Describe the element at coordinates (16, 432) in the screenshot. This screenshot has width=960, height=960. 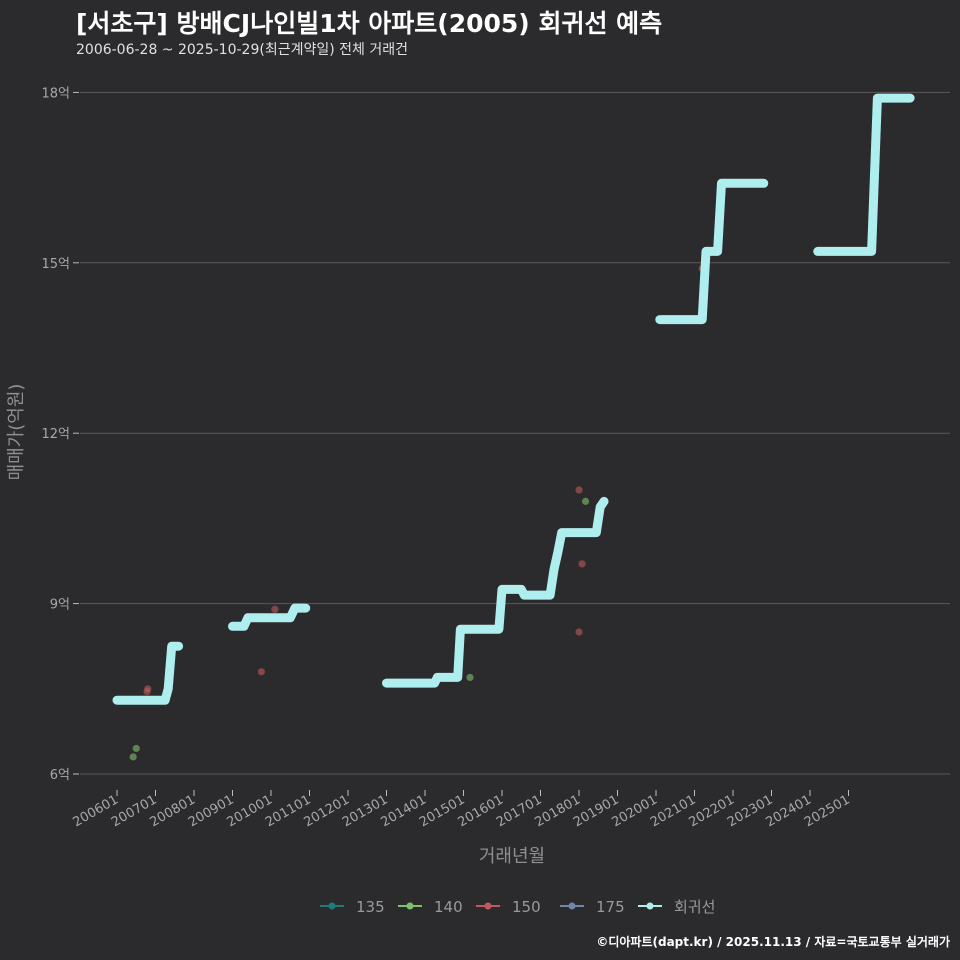
I see `y-axis-title: 매매가(억원)` at that location.